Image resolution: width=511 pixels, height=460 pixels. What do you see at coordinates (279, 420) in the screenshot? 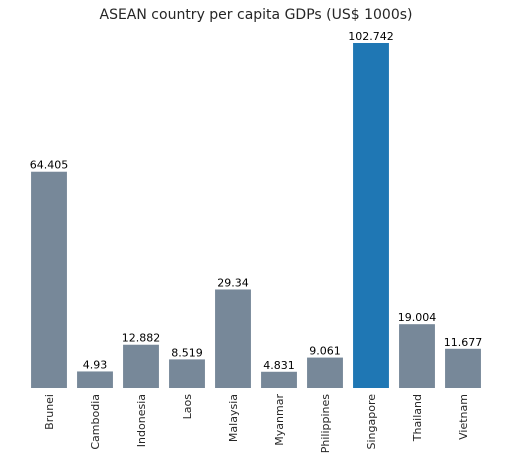
I see `x-tick-label-myanmar: Myanmar` at bounding box center [279, 420].